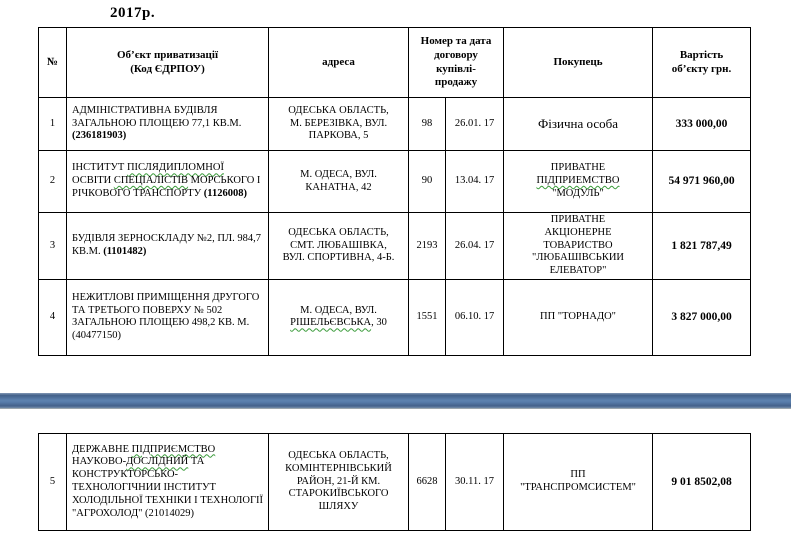 This screenshot has width=791, height=548. I want to click on contract-number-cell: 98, so click(427, 124).